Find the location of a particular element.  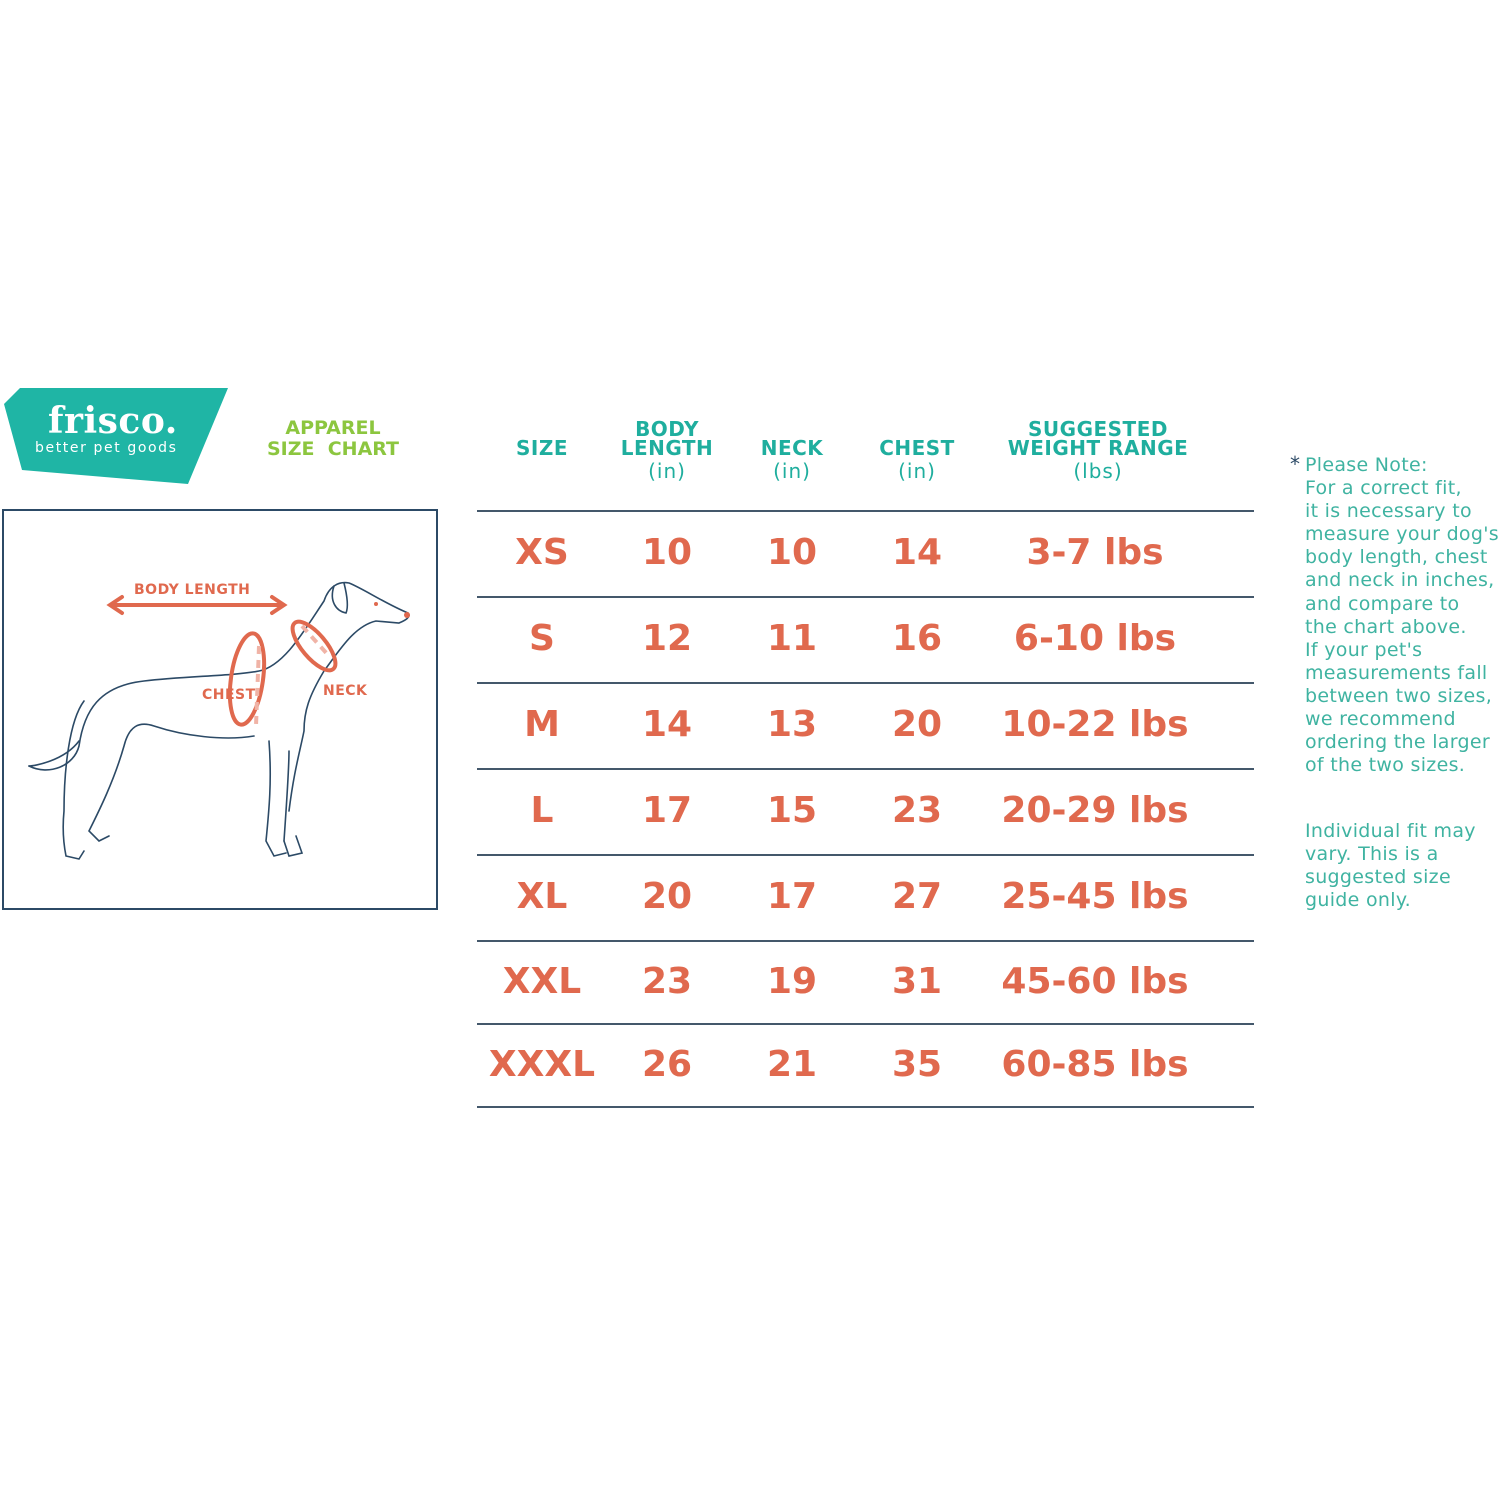

header-chest: CHEST (in) is located at coordinates (917, 460).